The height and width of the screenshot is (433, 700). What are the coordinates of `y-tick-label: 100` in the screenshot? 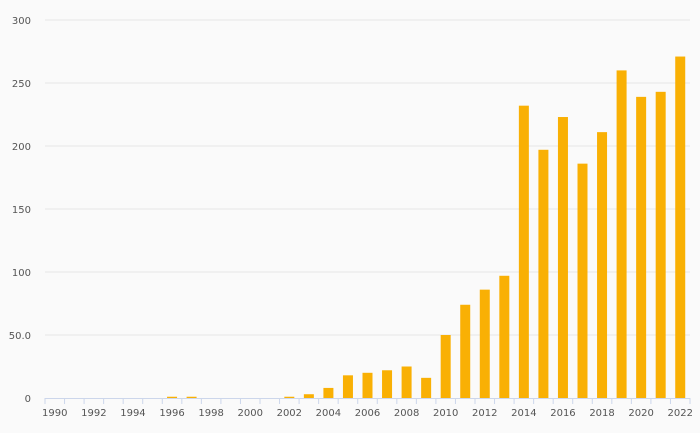 It's located at (21, 273).